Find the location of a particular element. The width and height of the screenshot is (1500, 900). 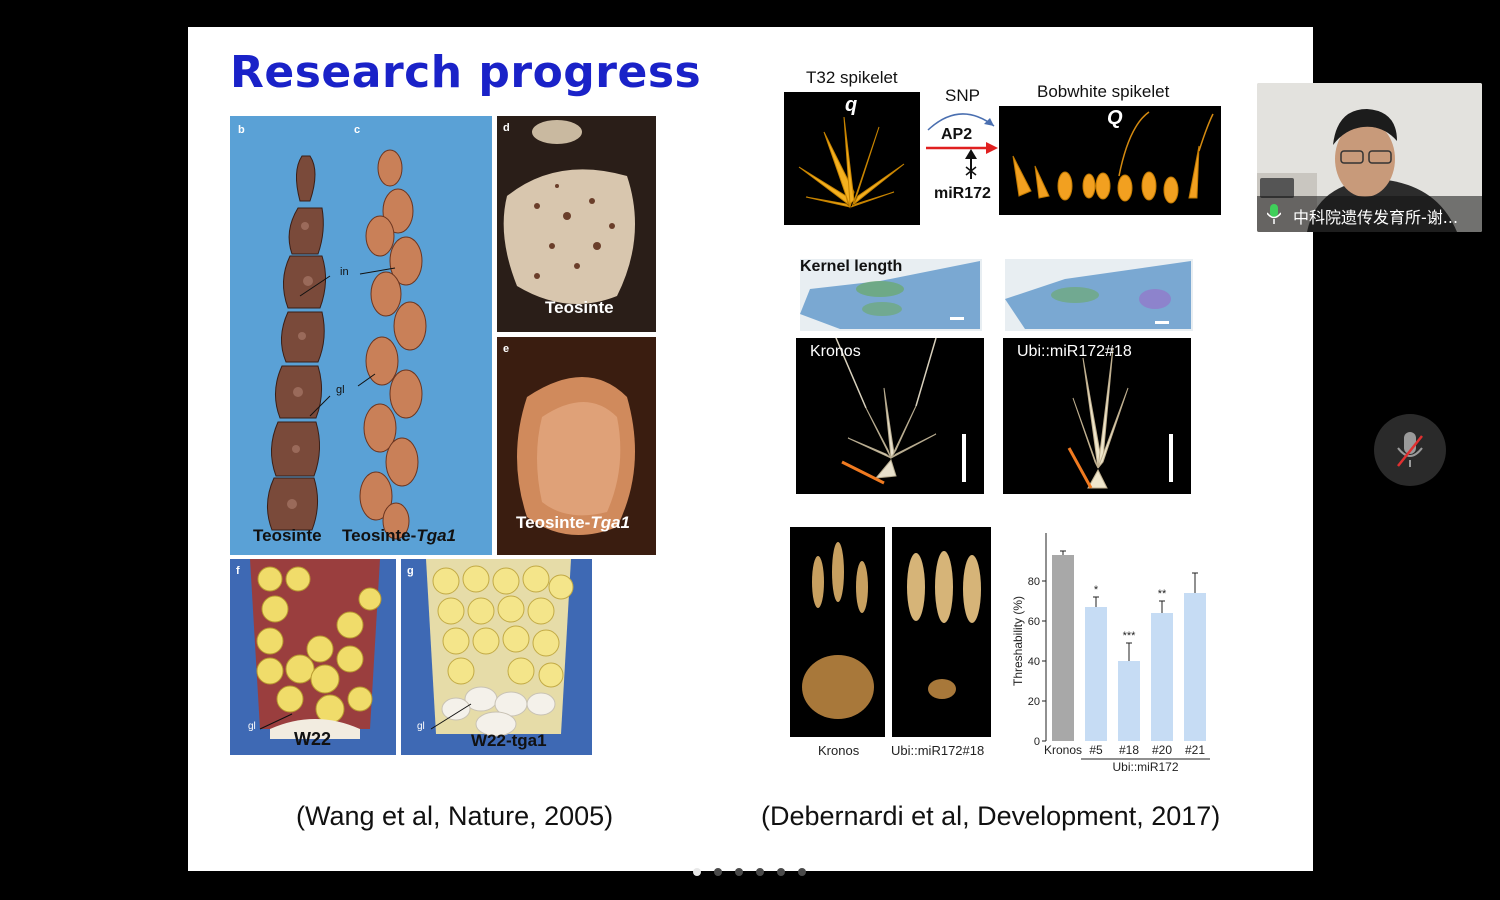

t32-spikelet-photo: q is located at coordinates (852, 158).